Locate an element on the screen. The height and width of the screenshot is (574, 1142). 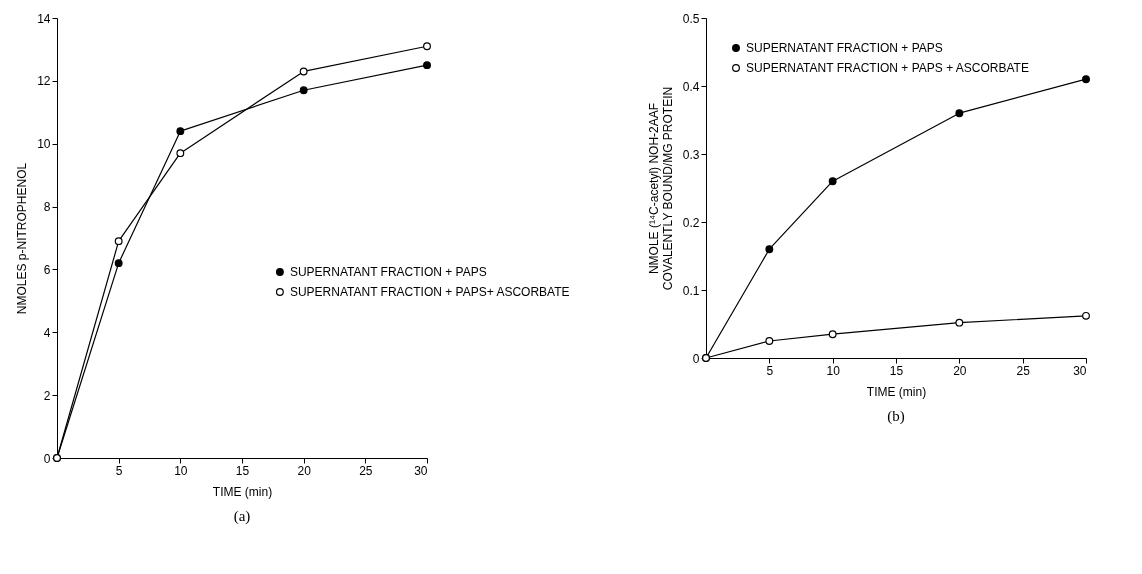
y-tick-label: 14 is located at coordinates (44, 18).